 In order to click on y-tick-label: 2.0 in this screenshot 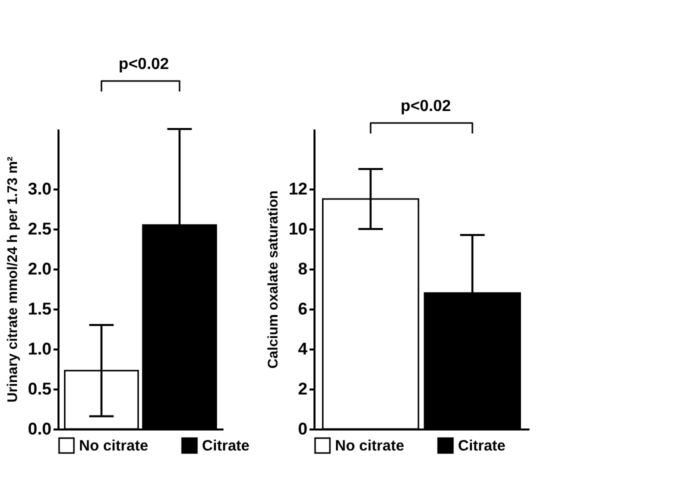, I will do `click(40, 269)`.